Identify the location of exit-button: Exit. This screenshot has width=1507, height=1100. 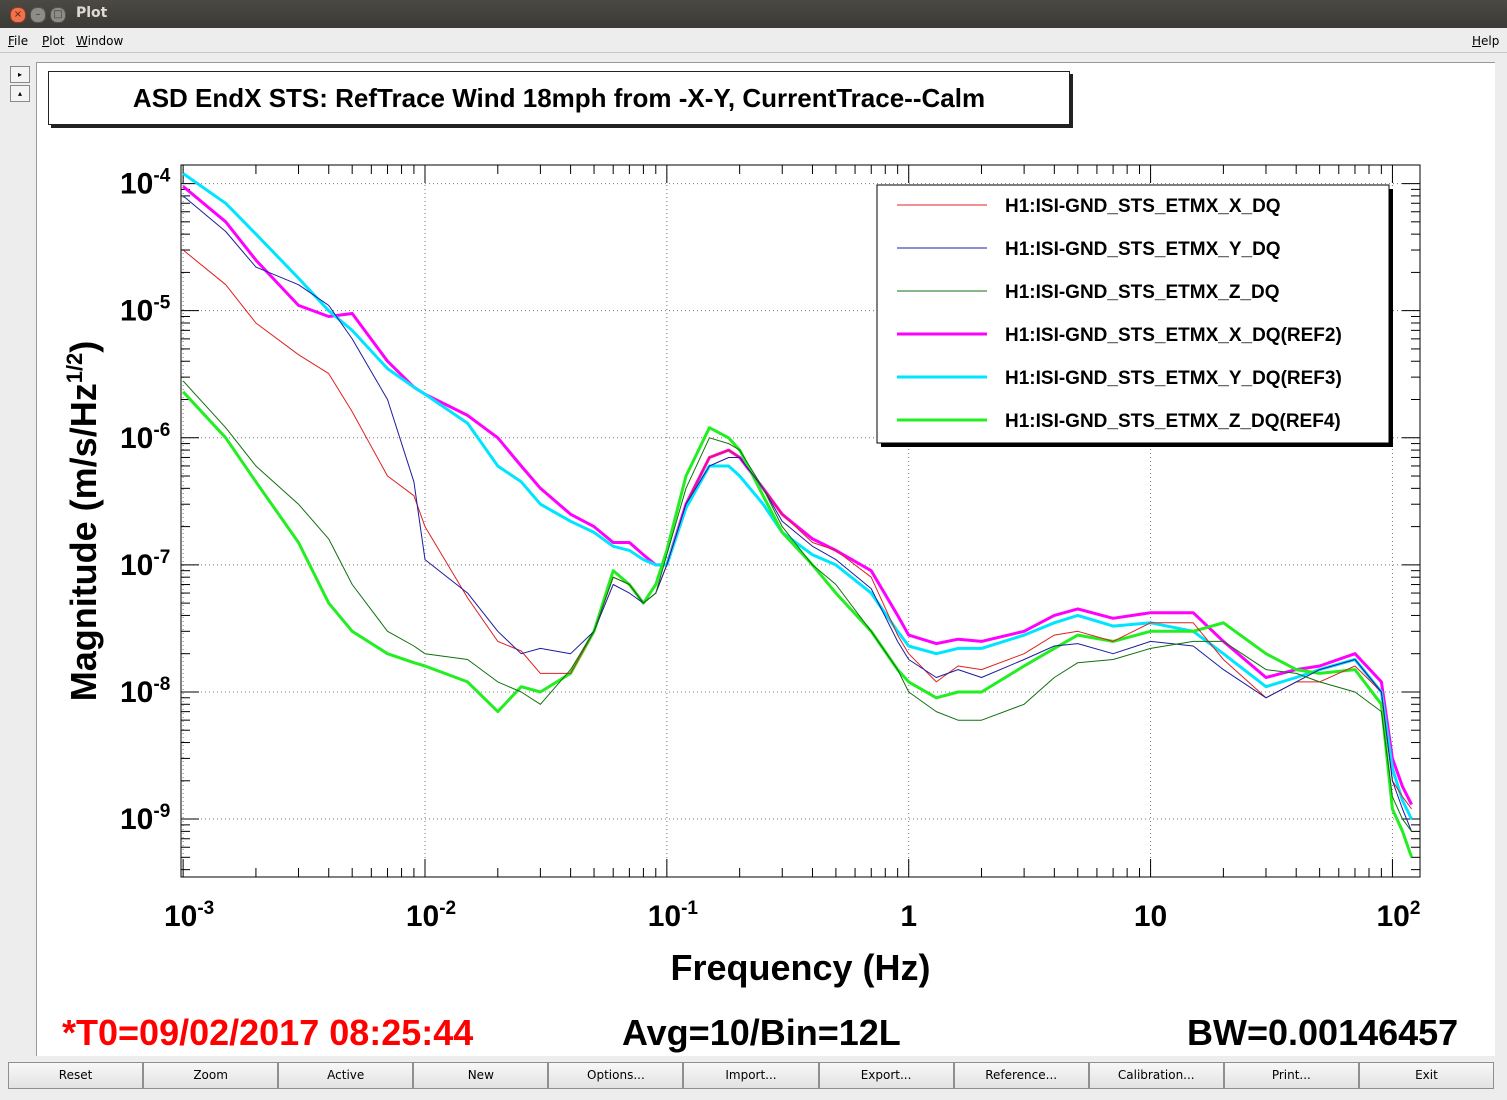
(1426, 1075).